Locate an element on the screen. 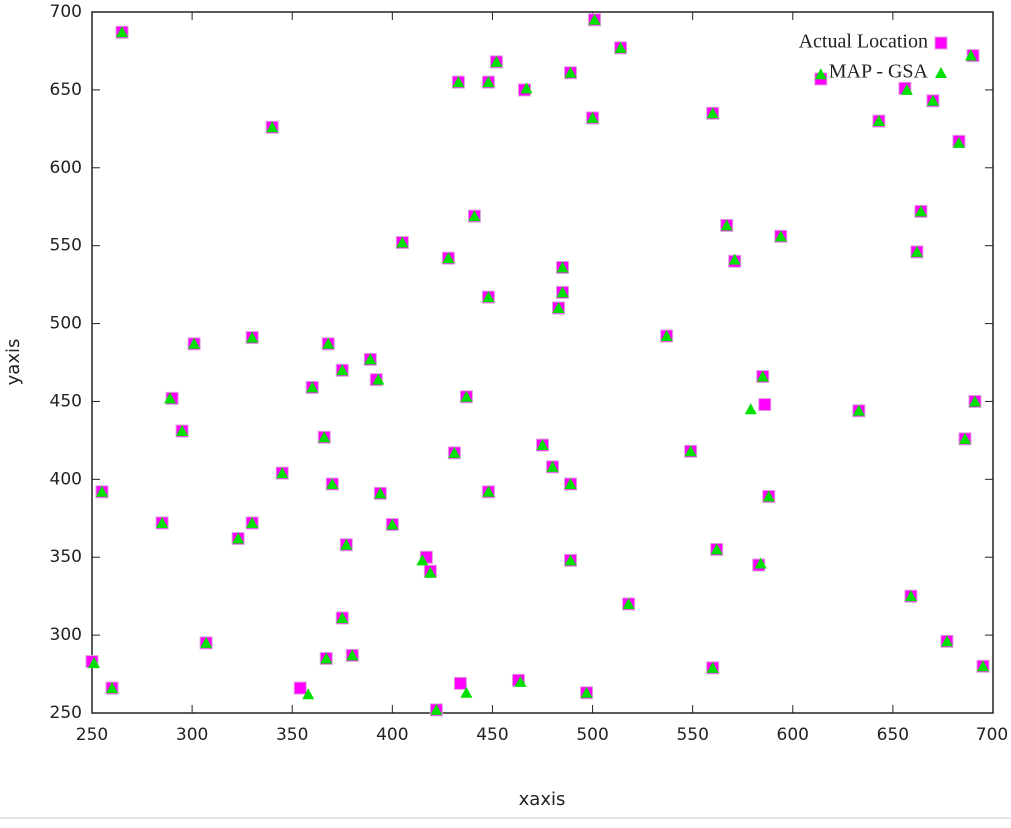  y-axis-title: yaxis is located at coordinates (13, 362).